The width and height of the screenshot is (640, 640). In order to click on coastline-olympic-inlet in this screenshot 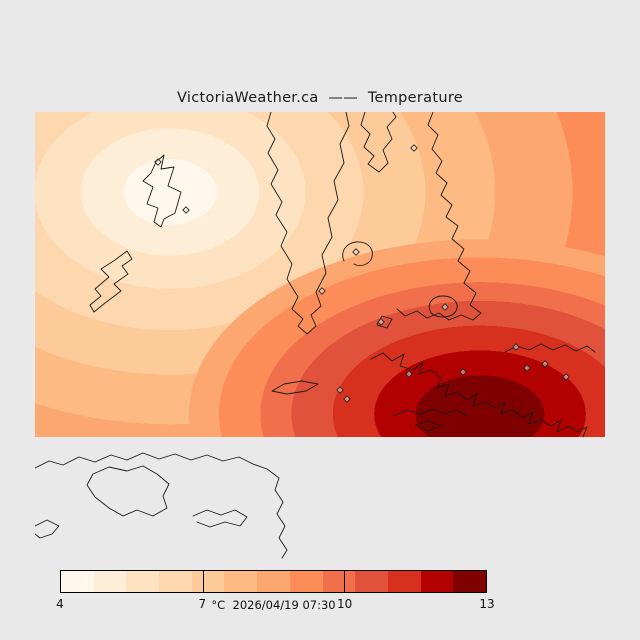, I will do `click(220, 518)`.